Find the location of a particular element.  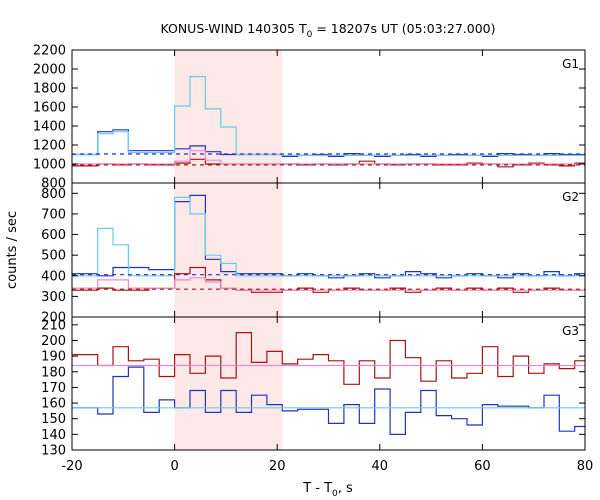

panel-label: G2 is located at coordinates (570, 197).